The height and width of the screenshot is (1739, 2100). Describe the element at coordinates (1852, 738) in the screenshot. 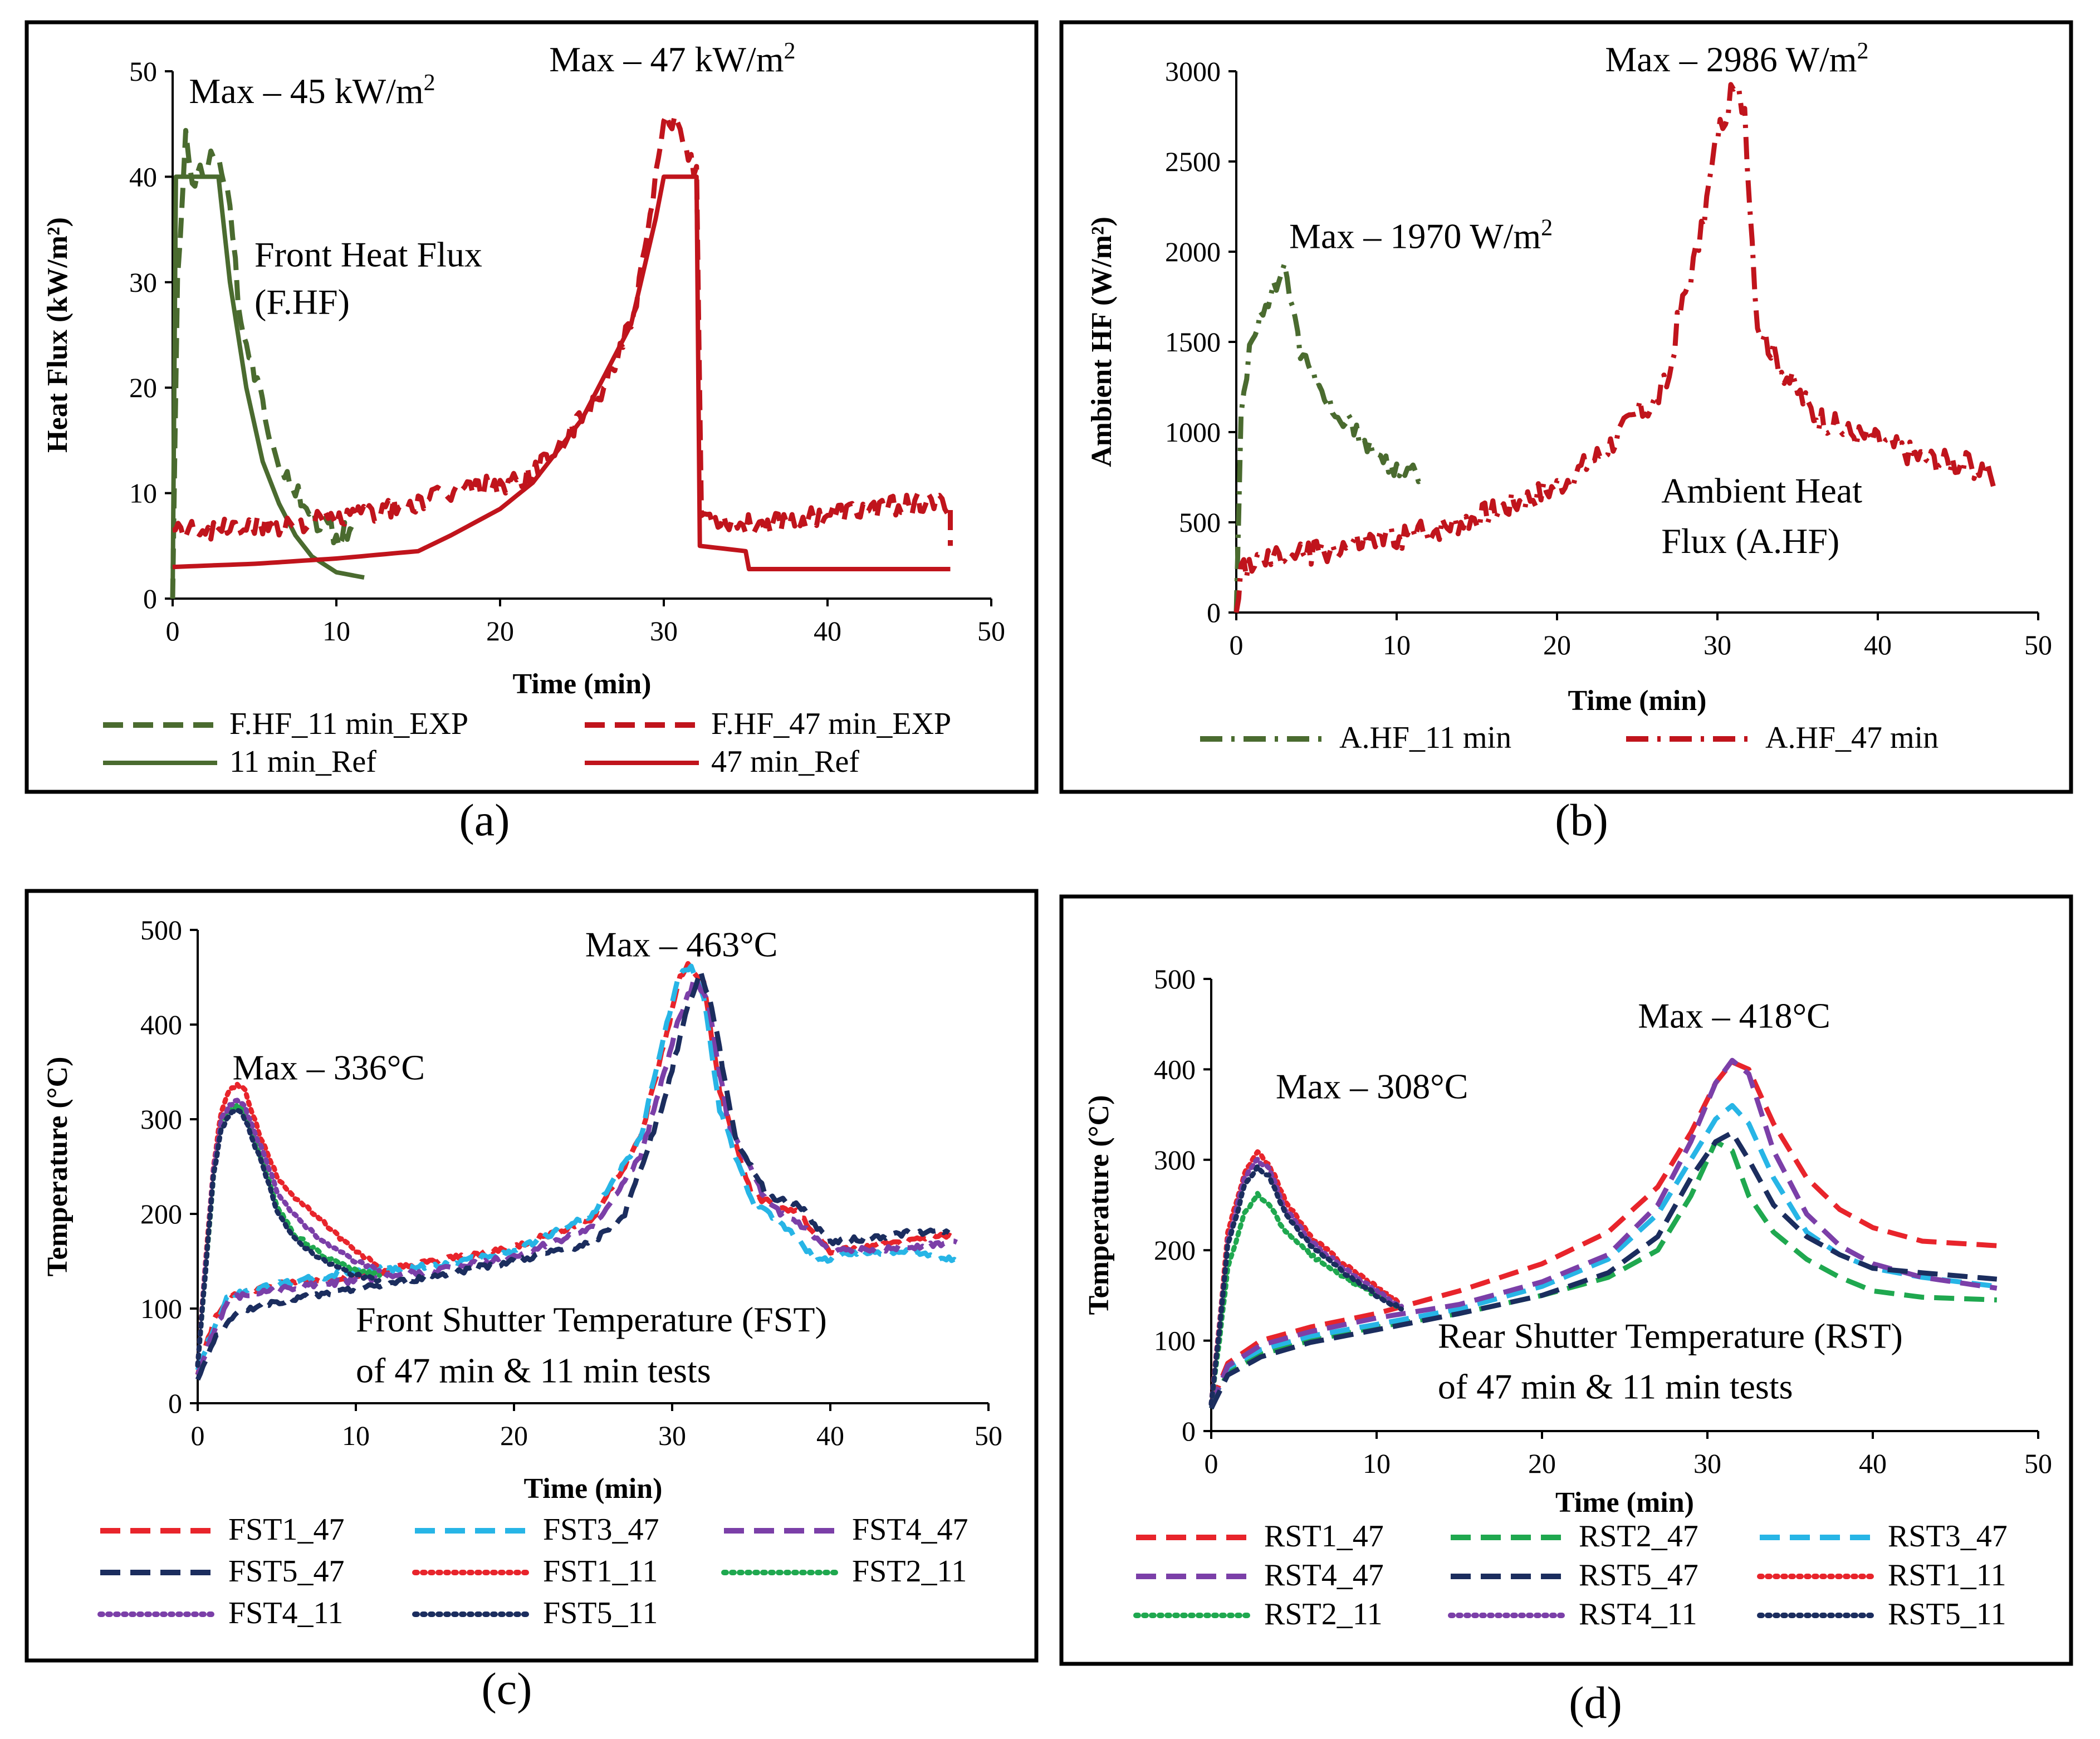

I see `legend-label-a-hf-47-min: A.HF_47 min` at that location.